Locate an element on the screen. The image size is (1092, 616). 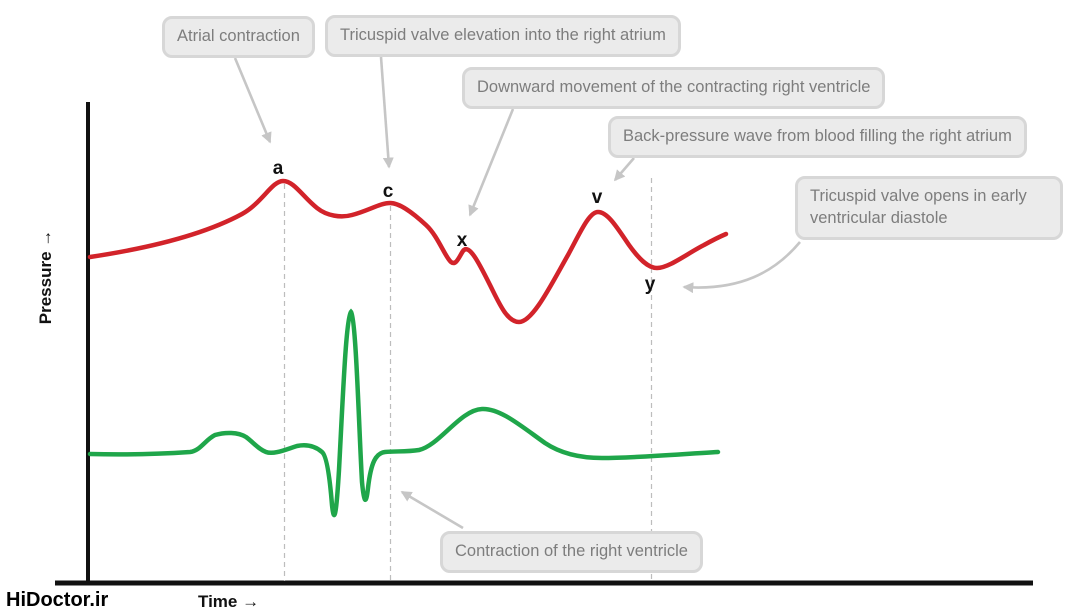
jvp-pressure-curve is located at coordinates (408, 251).